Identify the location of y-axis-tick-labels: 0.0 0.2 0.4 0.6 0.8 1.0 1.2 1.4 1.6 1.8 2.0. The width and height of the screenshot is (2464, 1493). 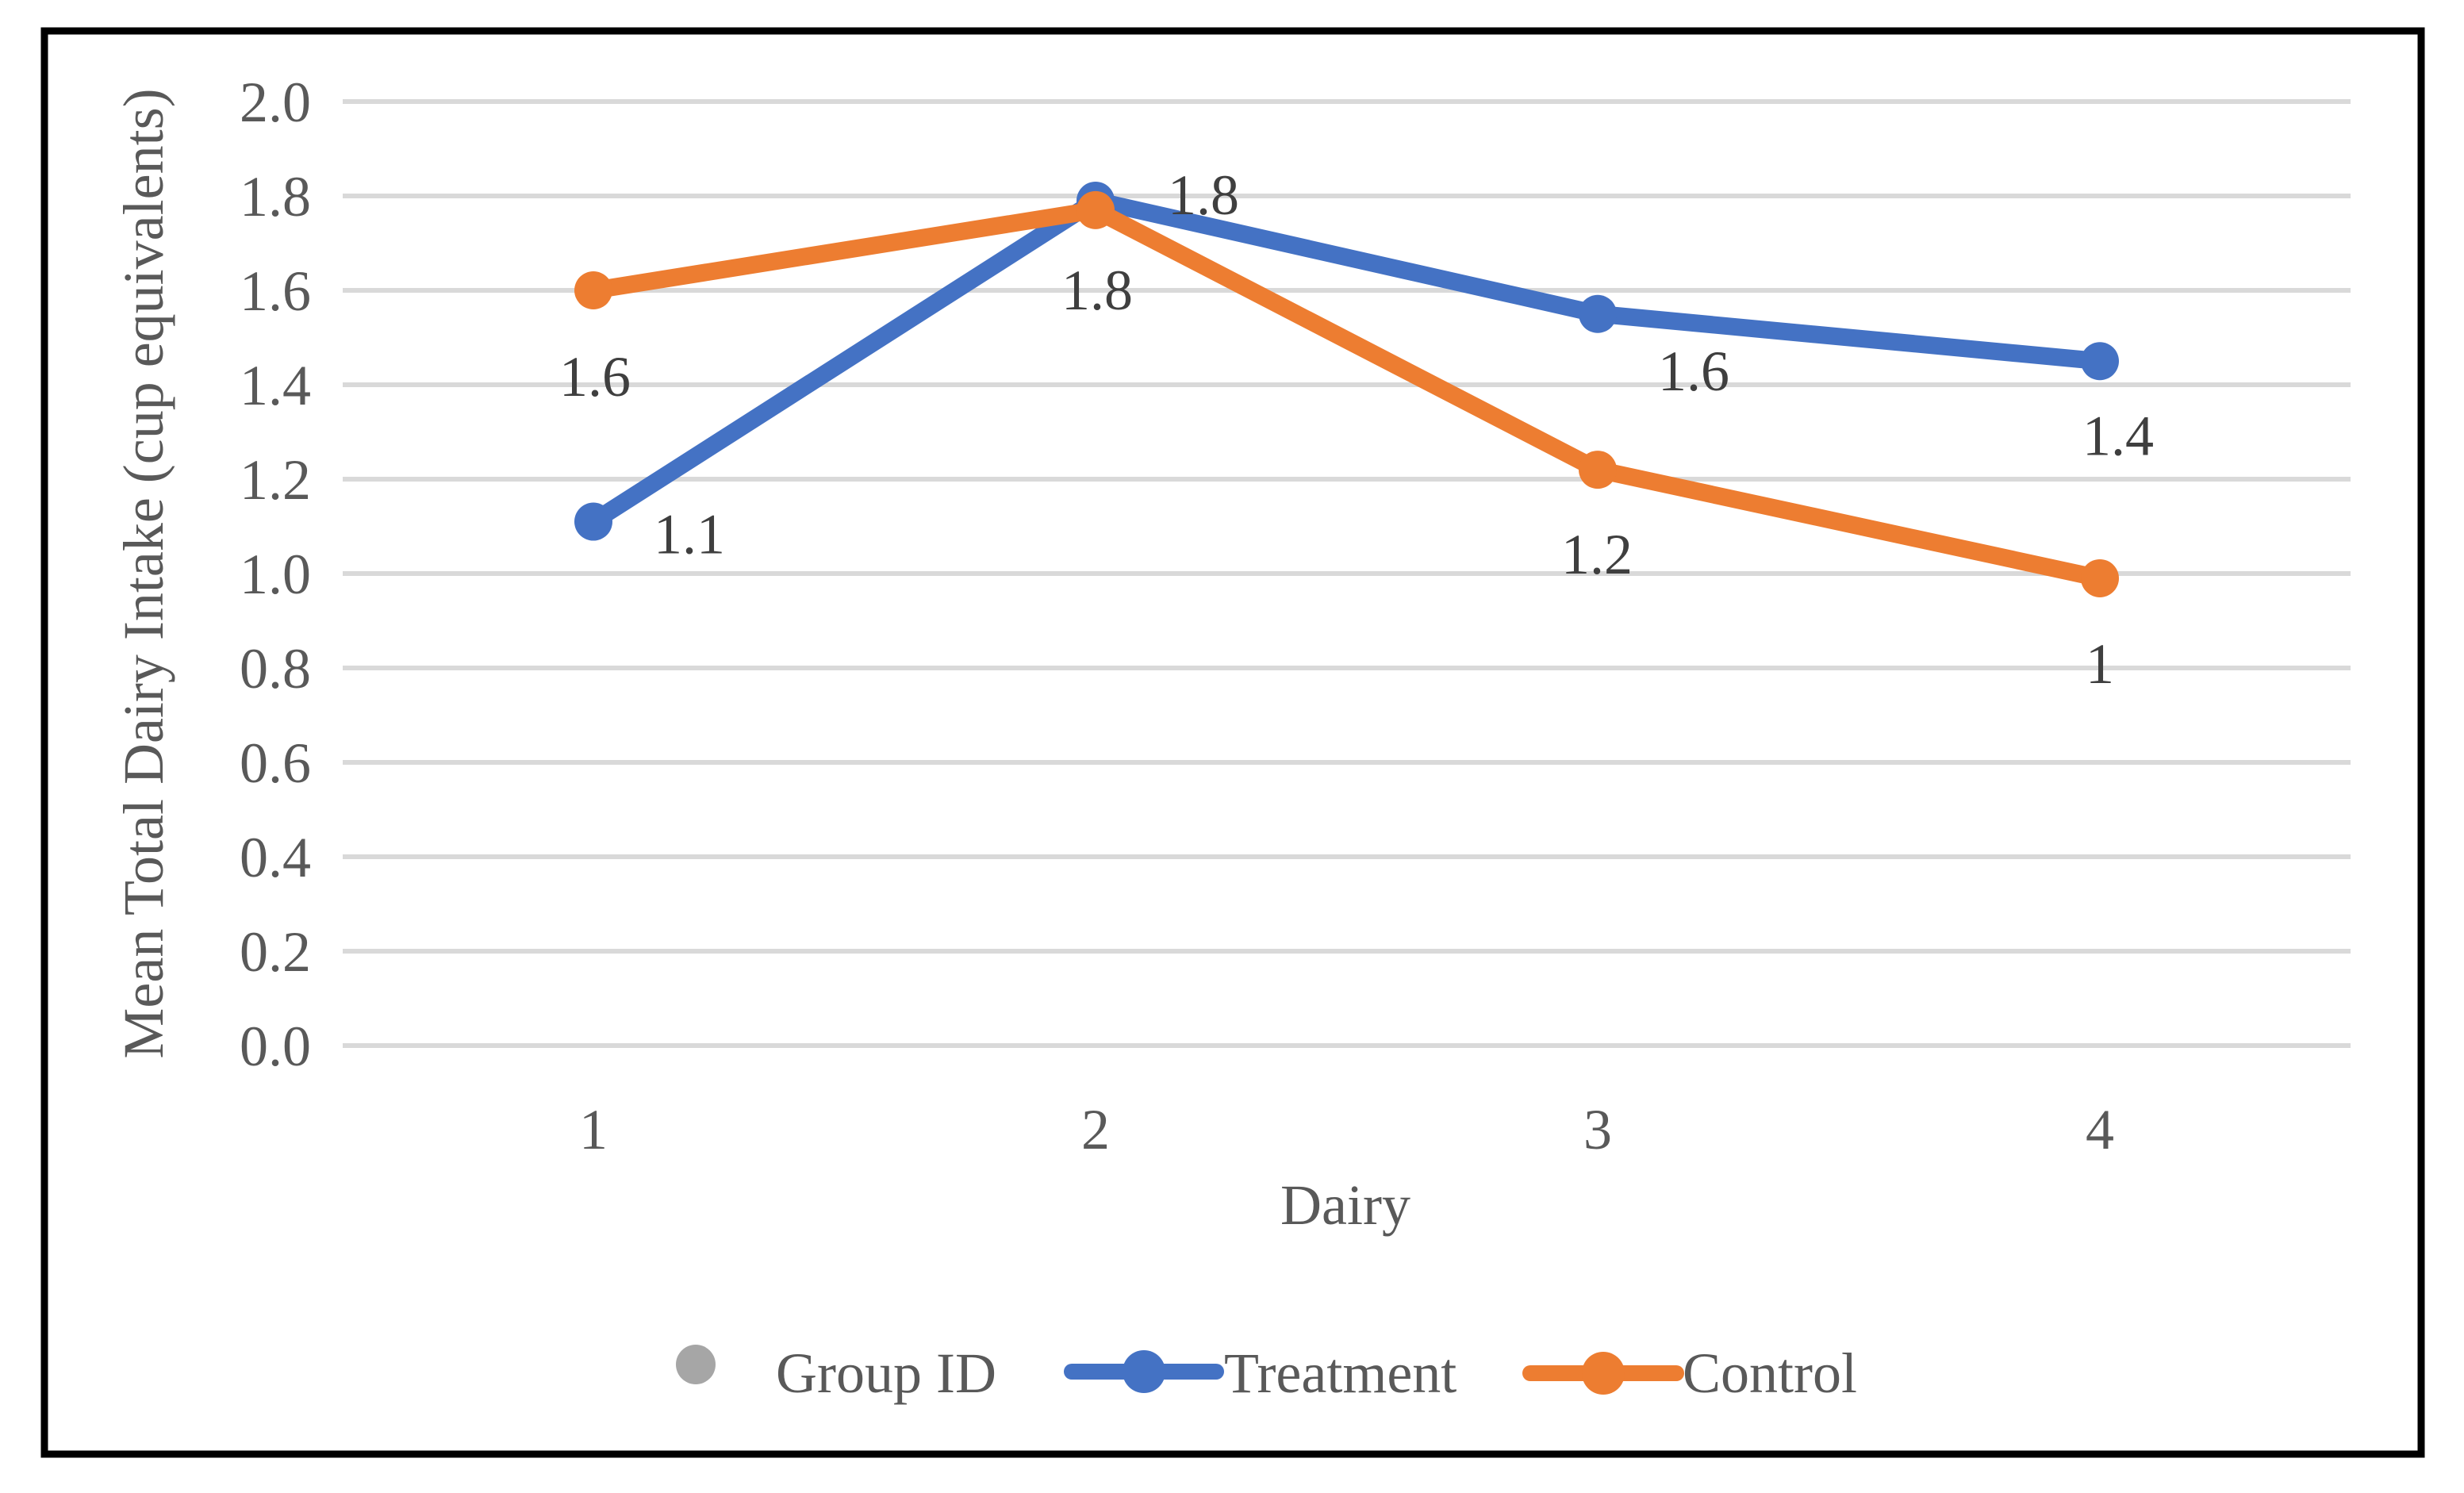
(275, 574).